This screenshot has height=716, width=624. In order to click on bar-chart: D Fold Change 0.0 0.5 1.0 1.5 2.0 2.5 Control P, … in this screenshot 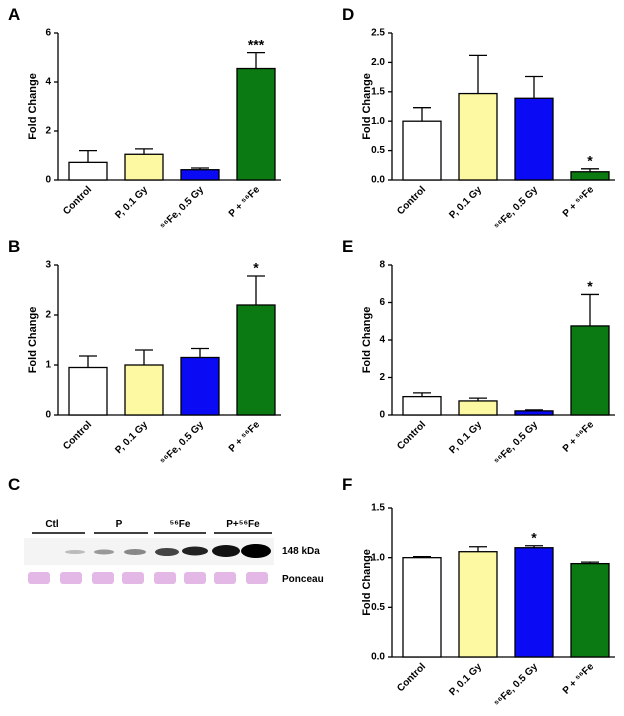, I will do `click(478, 118)`.